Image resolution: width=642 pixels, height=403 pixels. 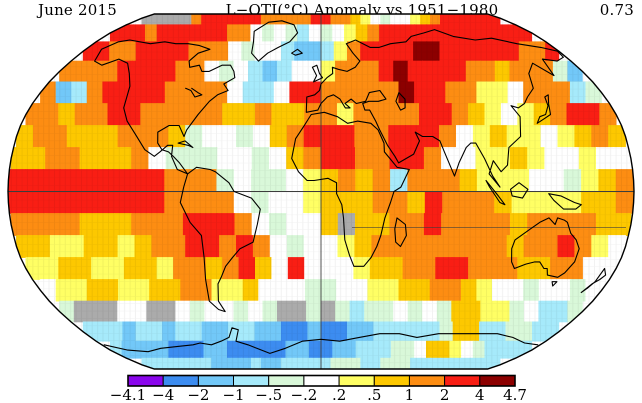 What do you see at coordinates (374, 394) in the screenshot?
I see `colorbar-tick-label: .5` at bounding box center [374, 394].